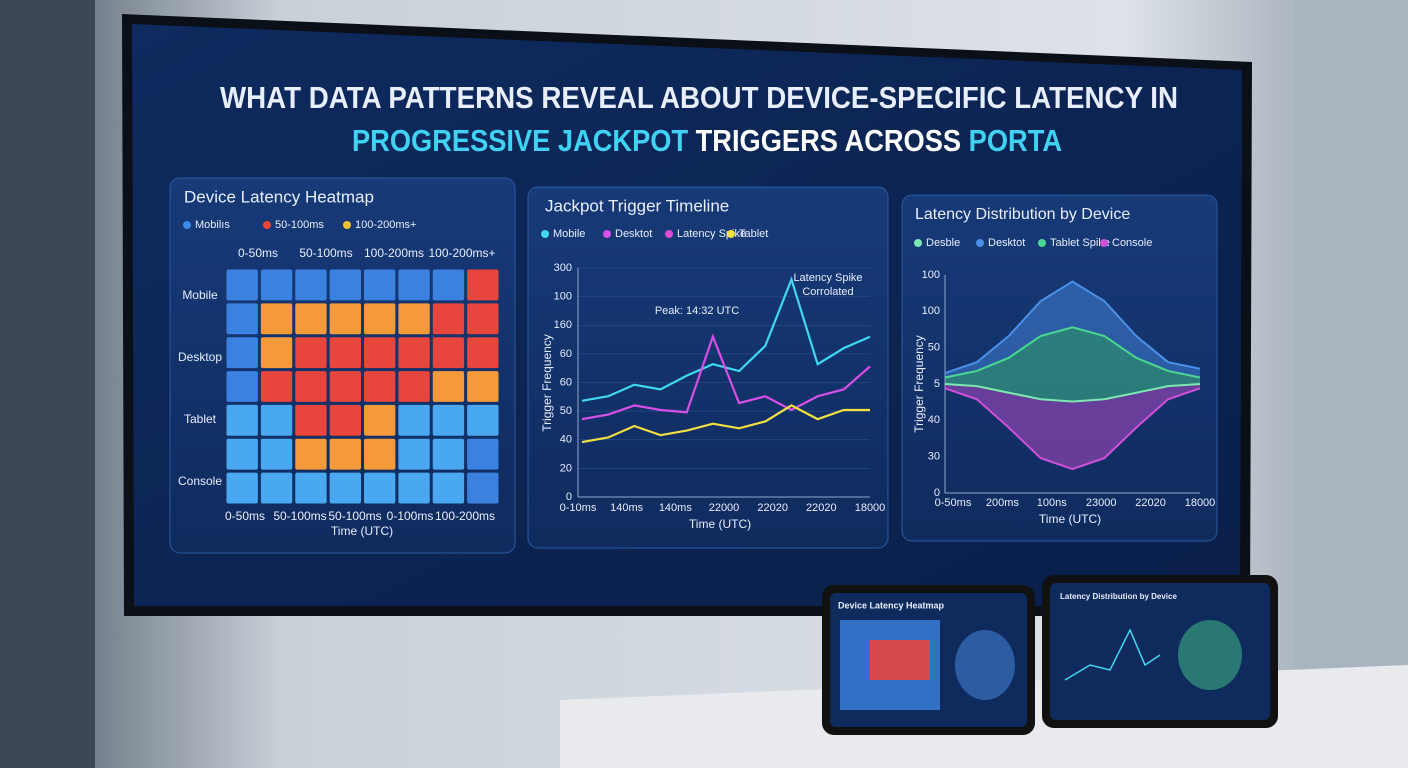 The height and width of the screenshot is (768, 1408). Describe the element at coordinates (1015, 140) in the screenshot. I see `title-part: PORTA` at that location.